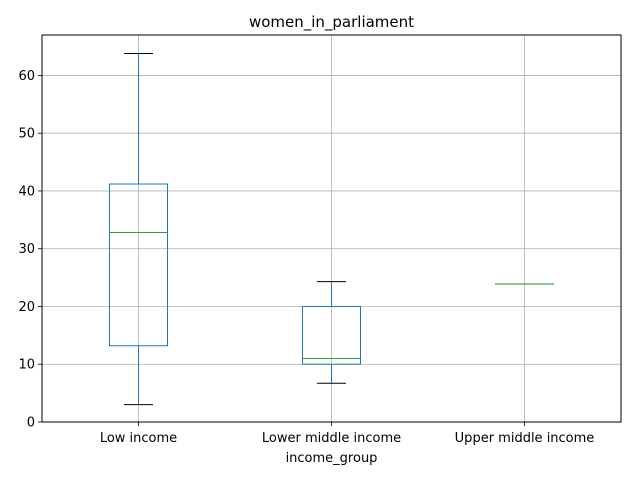 Image resolution: width=640 pixels, height=480 pixels. Describe the element at coordinates (26, 76) in the screenshot. I see `y-tick-label: 60` at that location.